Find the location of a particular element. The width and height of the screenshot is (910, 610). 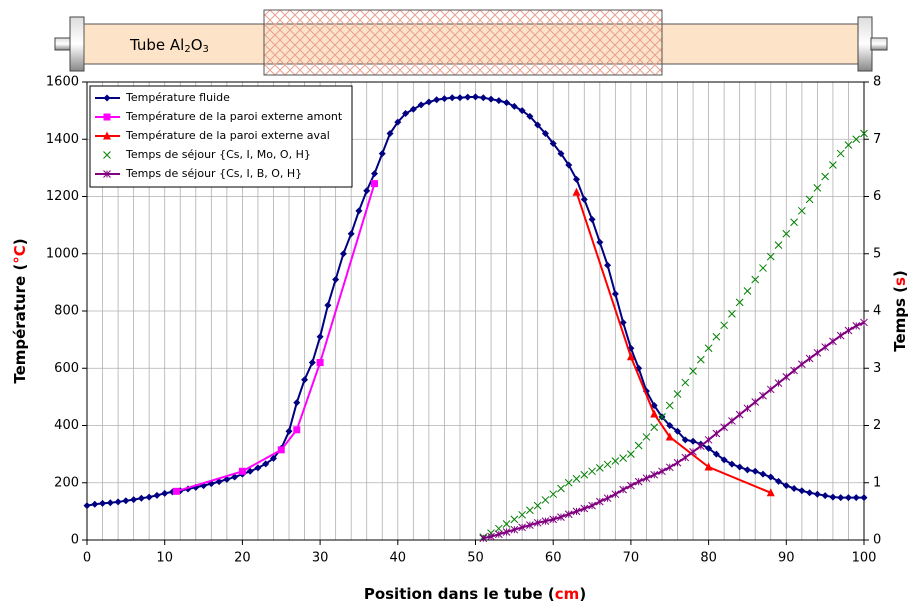

y-tick-label: 0 is located at coordinates (75, 540).